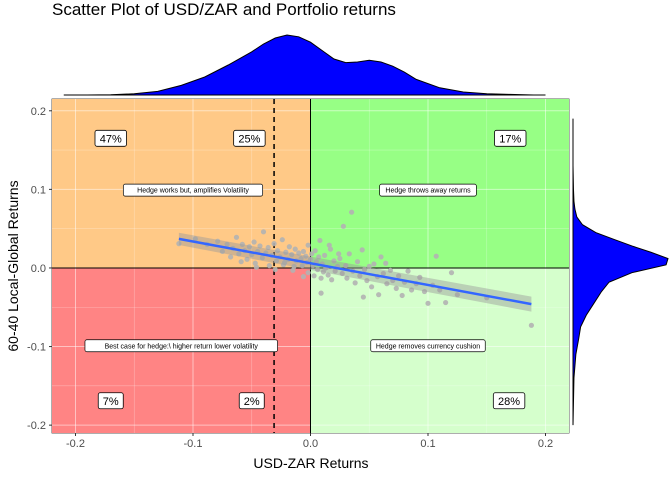 The height and width of the screenshot is (480, 672). I want to click on percent-label: 47%, so click(110, 138).